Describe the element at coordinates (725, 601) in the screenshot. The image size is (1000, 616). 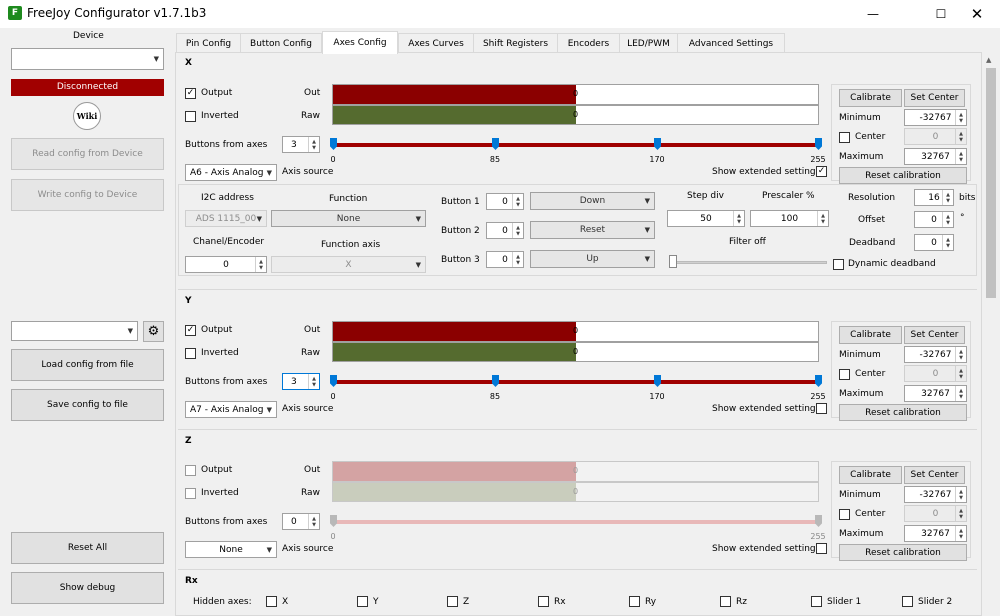
I see `hidden-rz-checkbox` at that location.